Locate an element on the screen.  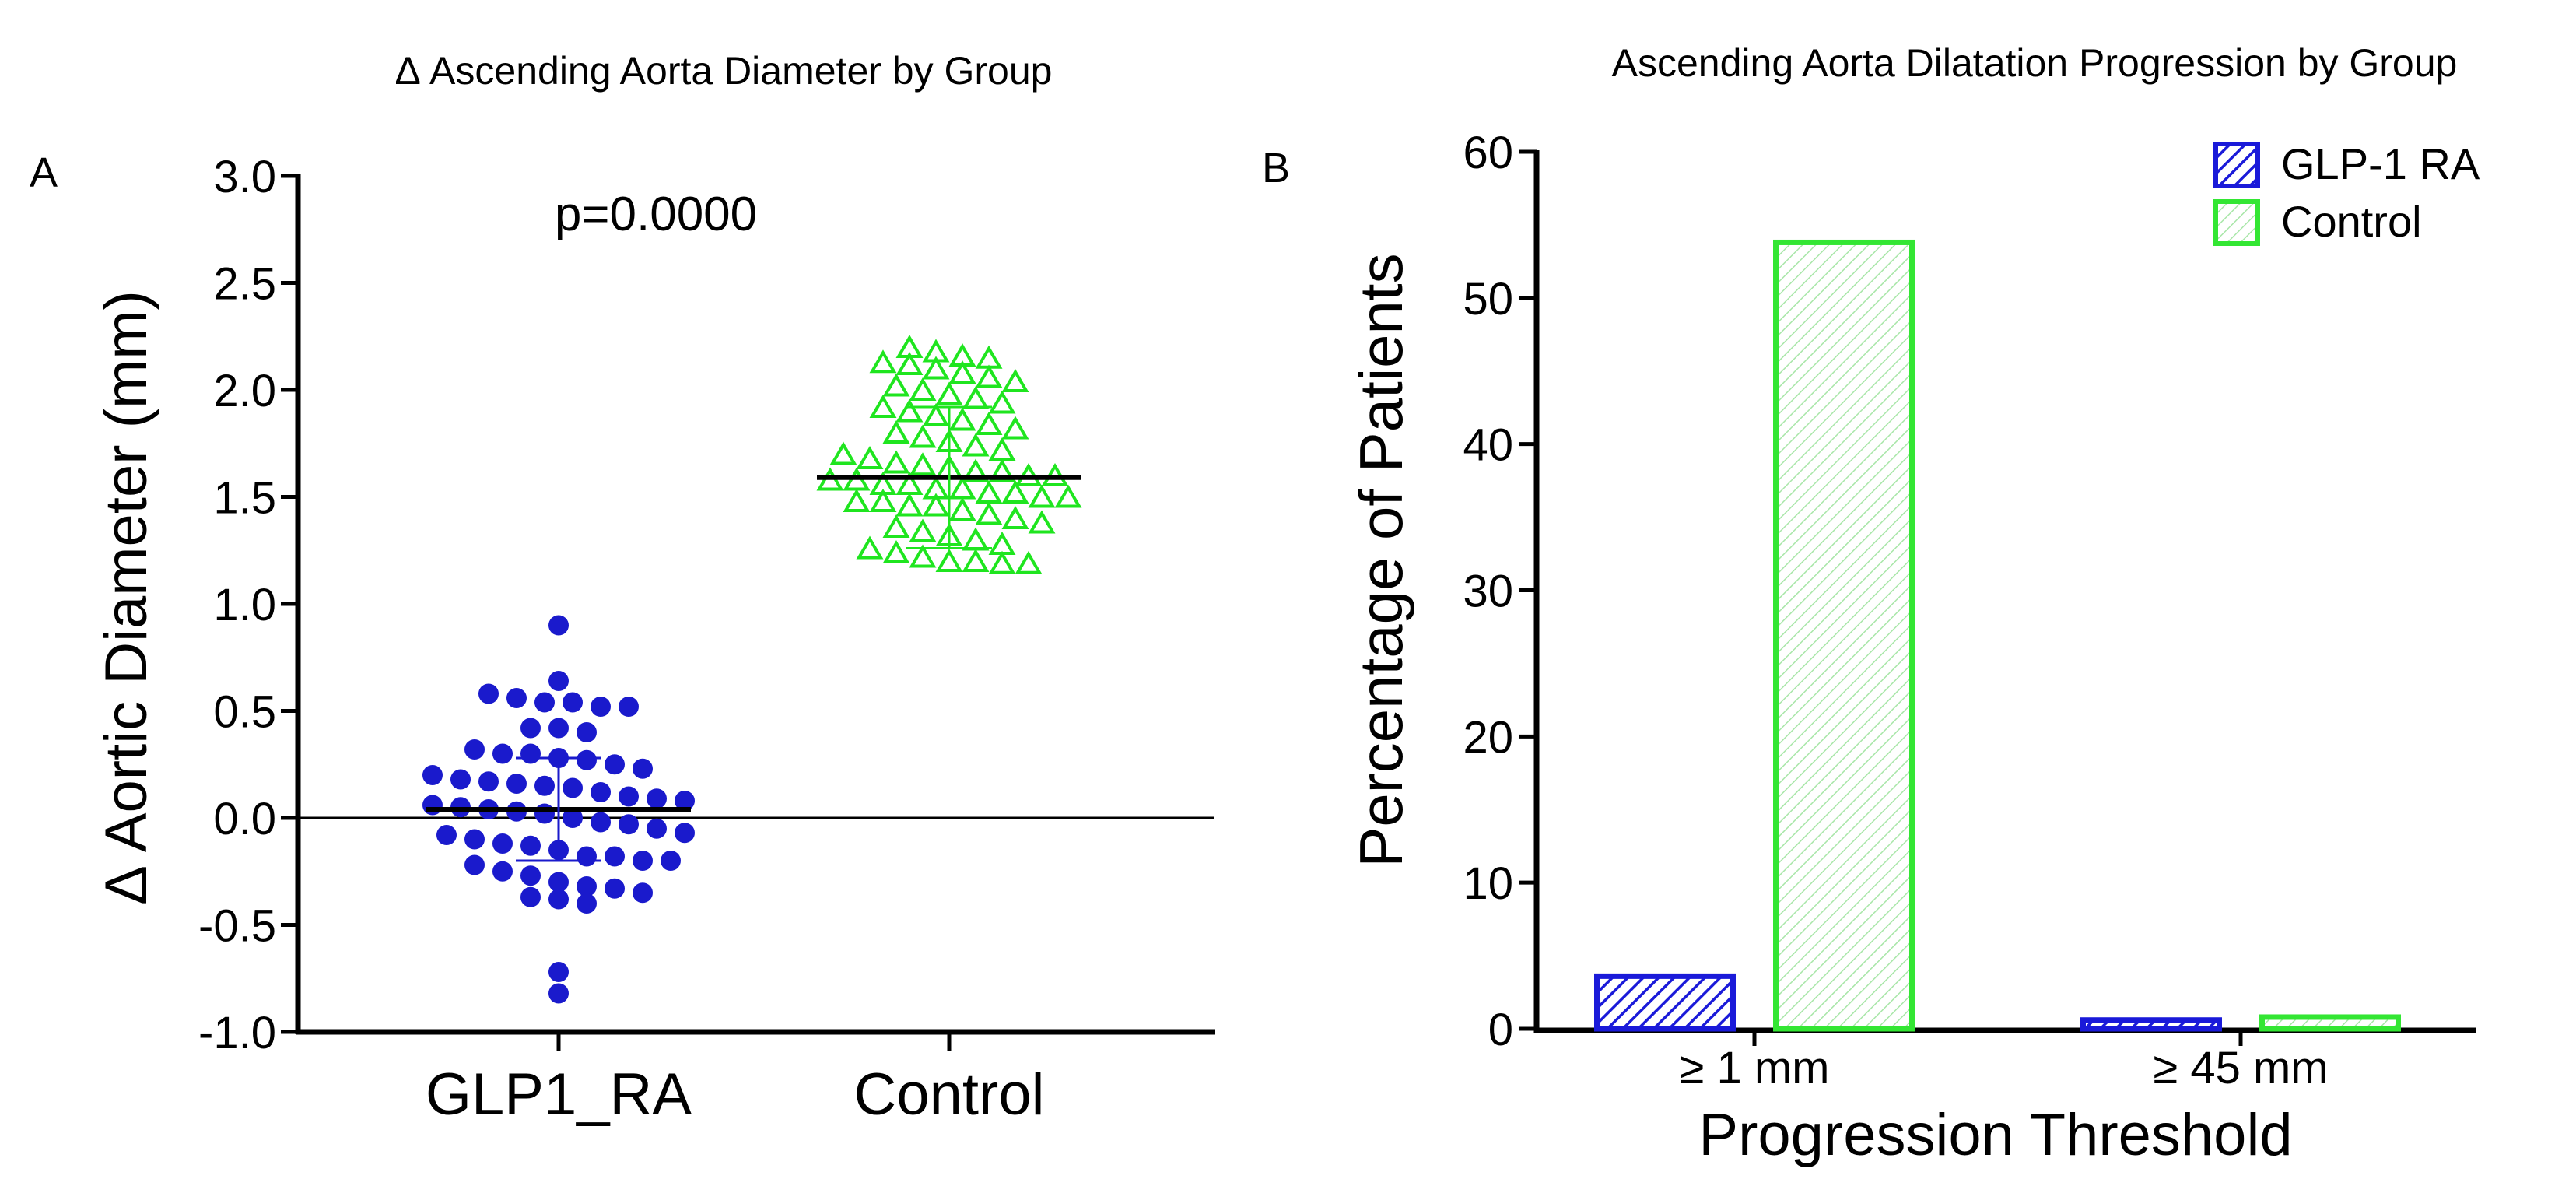
panel-a-ylabel: Δ Aortic Diameter (mm) is located at coordinates (126, 597).